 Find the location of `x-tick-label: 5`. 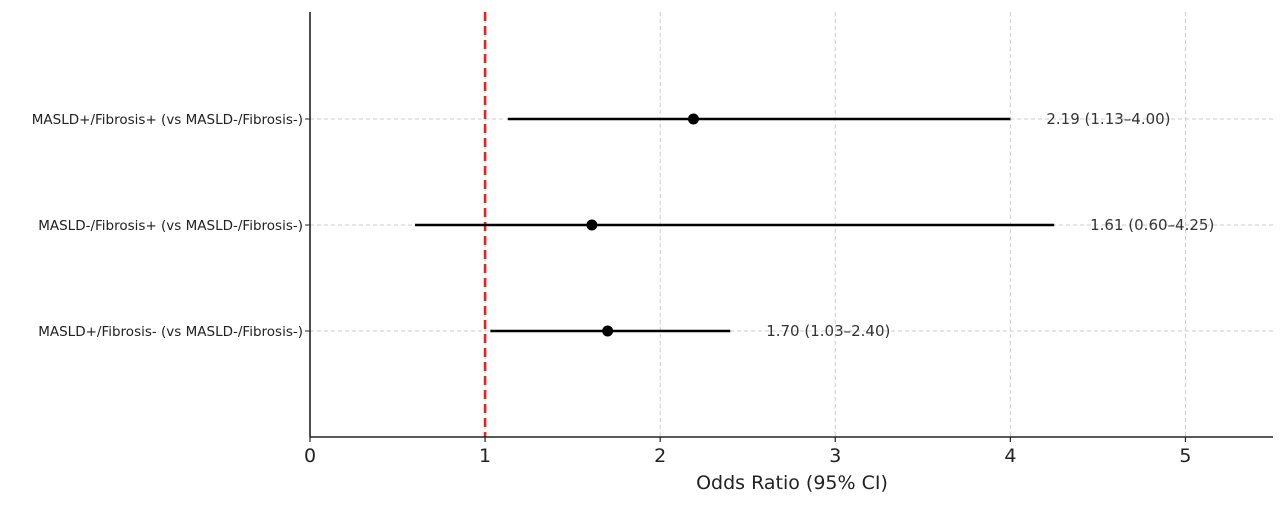

x-tick-label: 5 is located at coordinates (1185, 456).